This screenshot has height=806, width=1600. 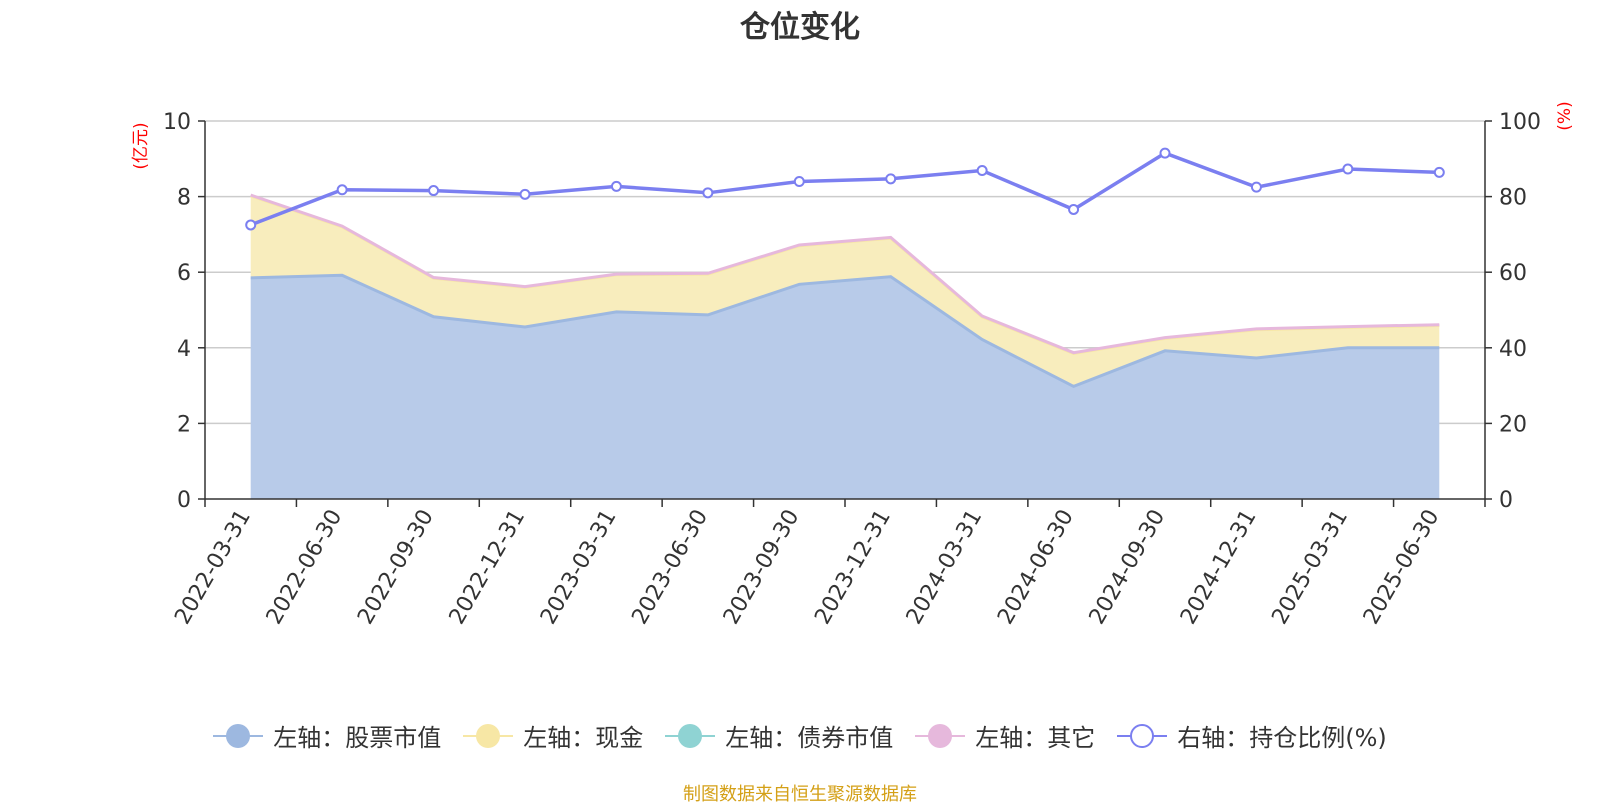 I want to click on right-tick-label: 20, so click(x=1513, y=424).